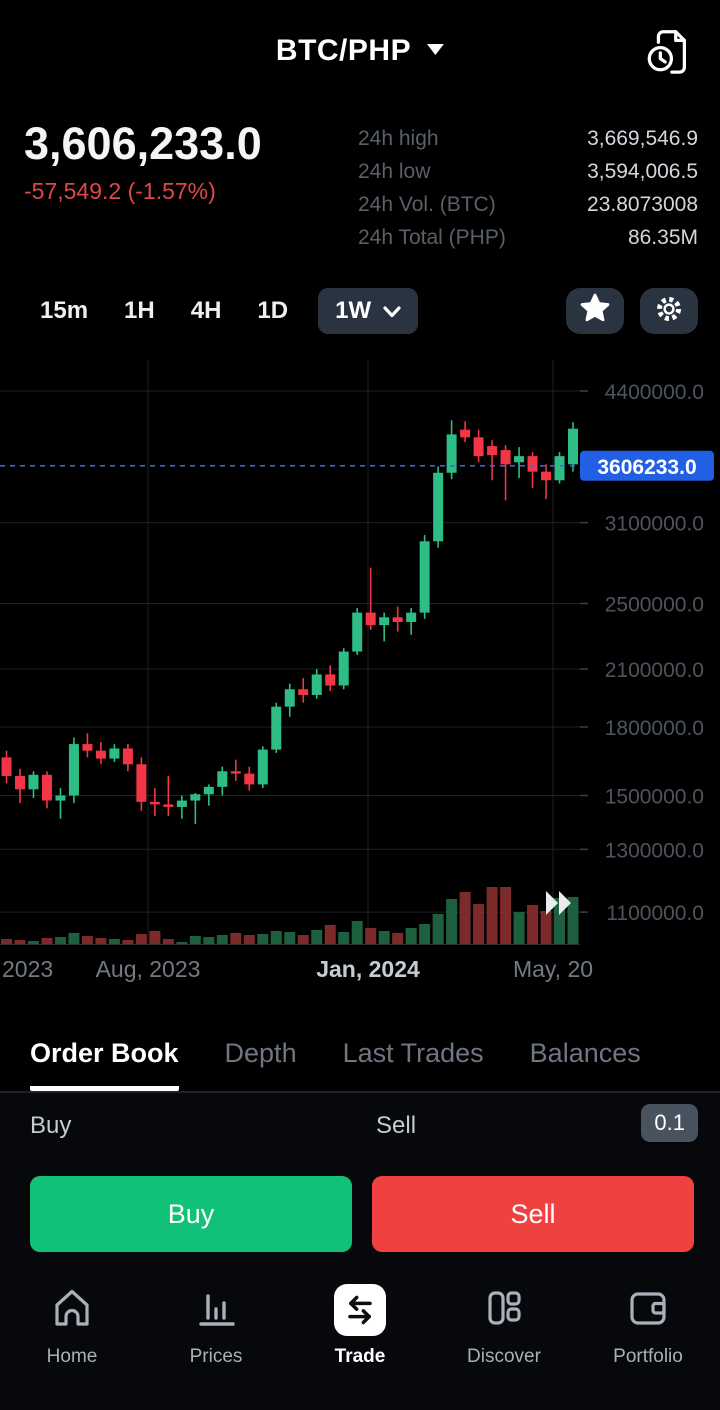  I want to click on svg-text: Aug, 2023, so click(148, 969).